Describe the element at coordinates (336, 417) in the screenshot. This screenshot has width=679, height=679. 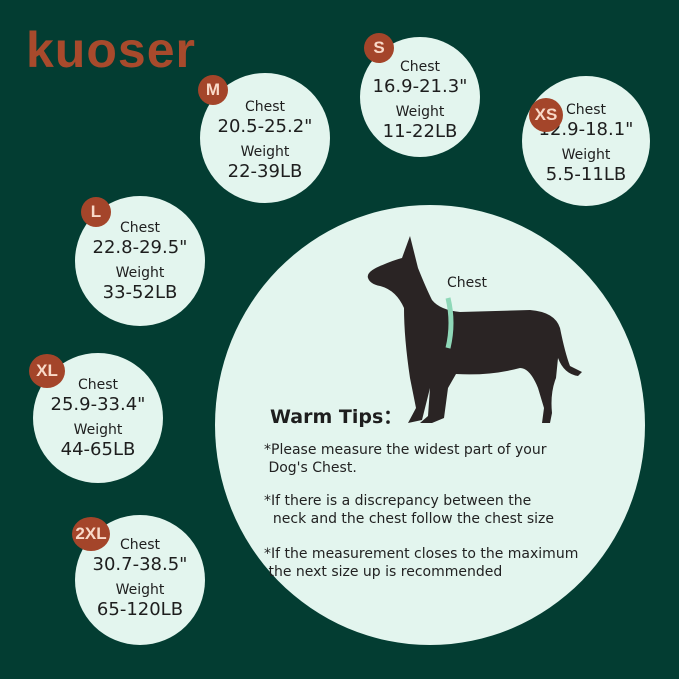
I see `warm-tips-title: Warm Tips：` at that location.